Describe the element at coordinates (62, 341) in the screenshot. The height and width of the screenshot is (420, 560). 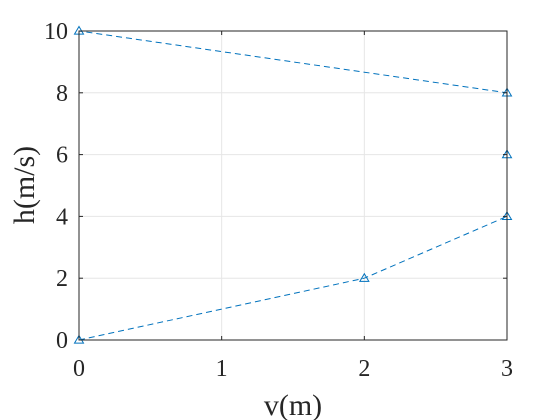
I see `y-tick-label: 0` at that location.